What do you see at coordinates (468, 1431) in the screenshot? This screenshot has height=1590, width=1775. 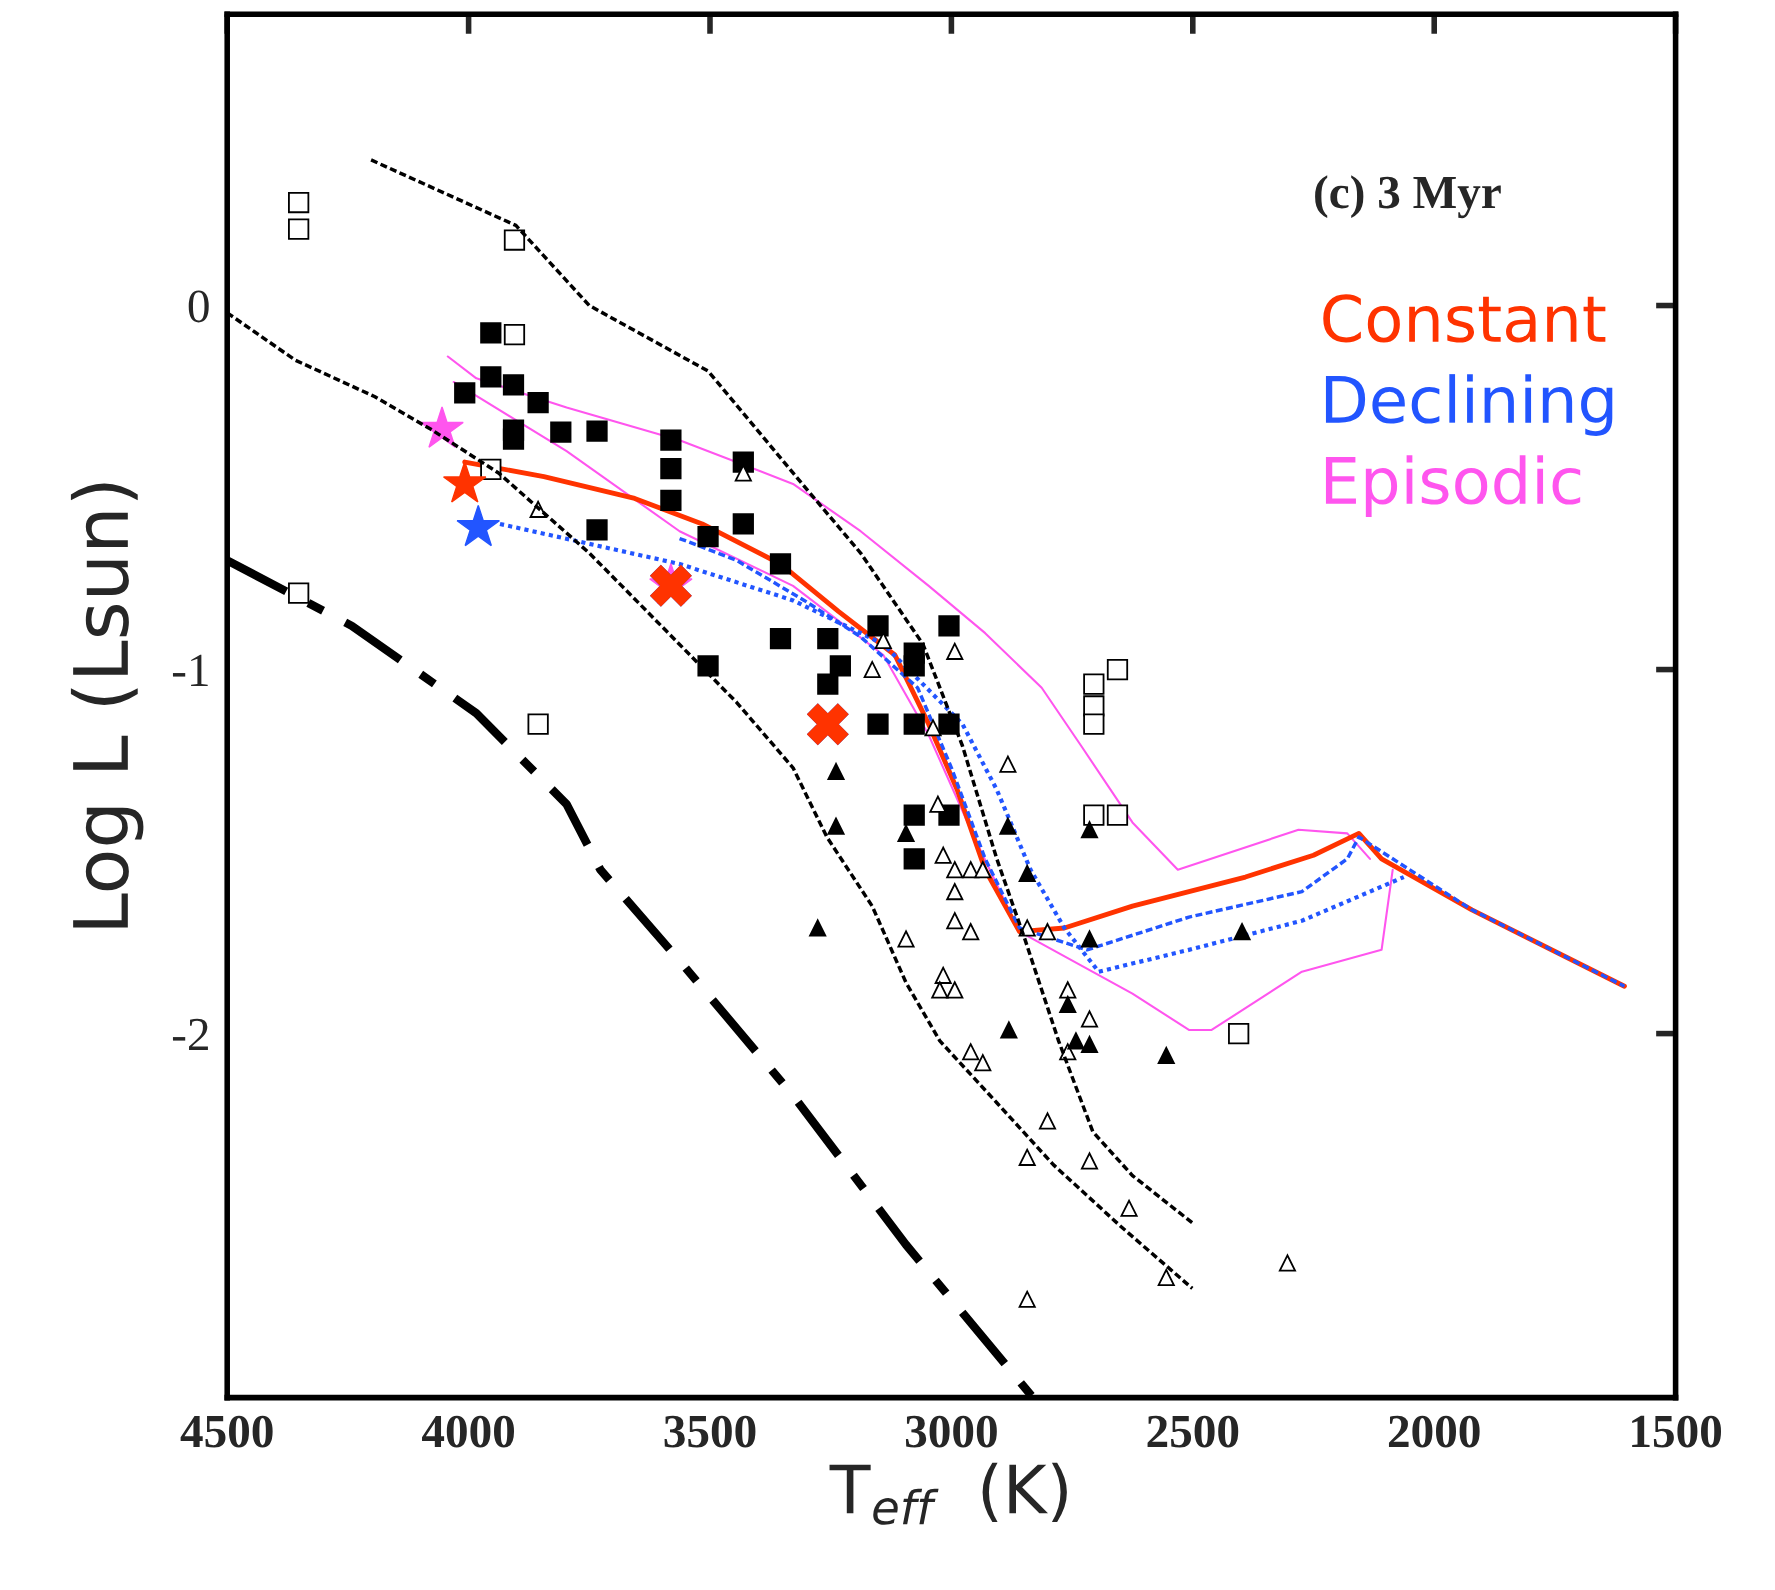 I see `x-tick-label: 4000` at bounding box center [468, 1431].